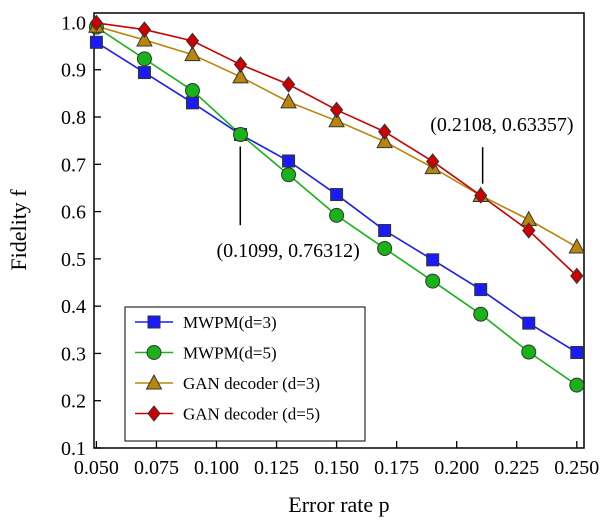 This screenshot has height=523, width=608. I want to click on y-tick-label: 0.3, so click(73, 354).